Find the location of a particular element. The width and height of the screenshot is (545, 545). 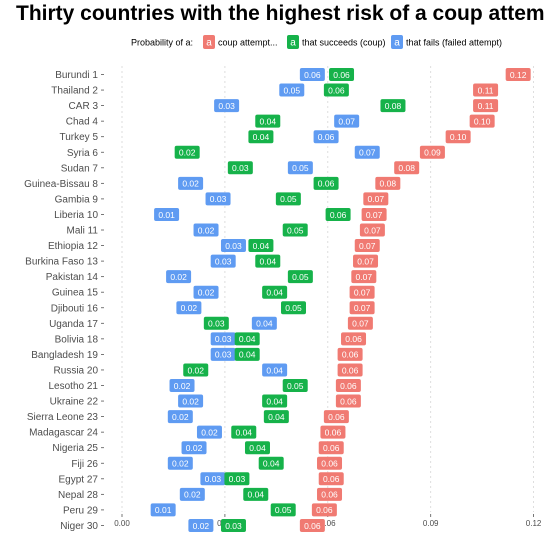

value-label-fail: 0.04 is located at coordinates (274, 370).